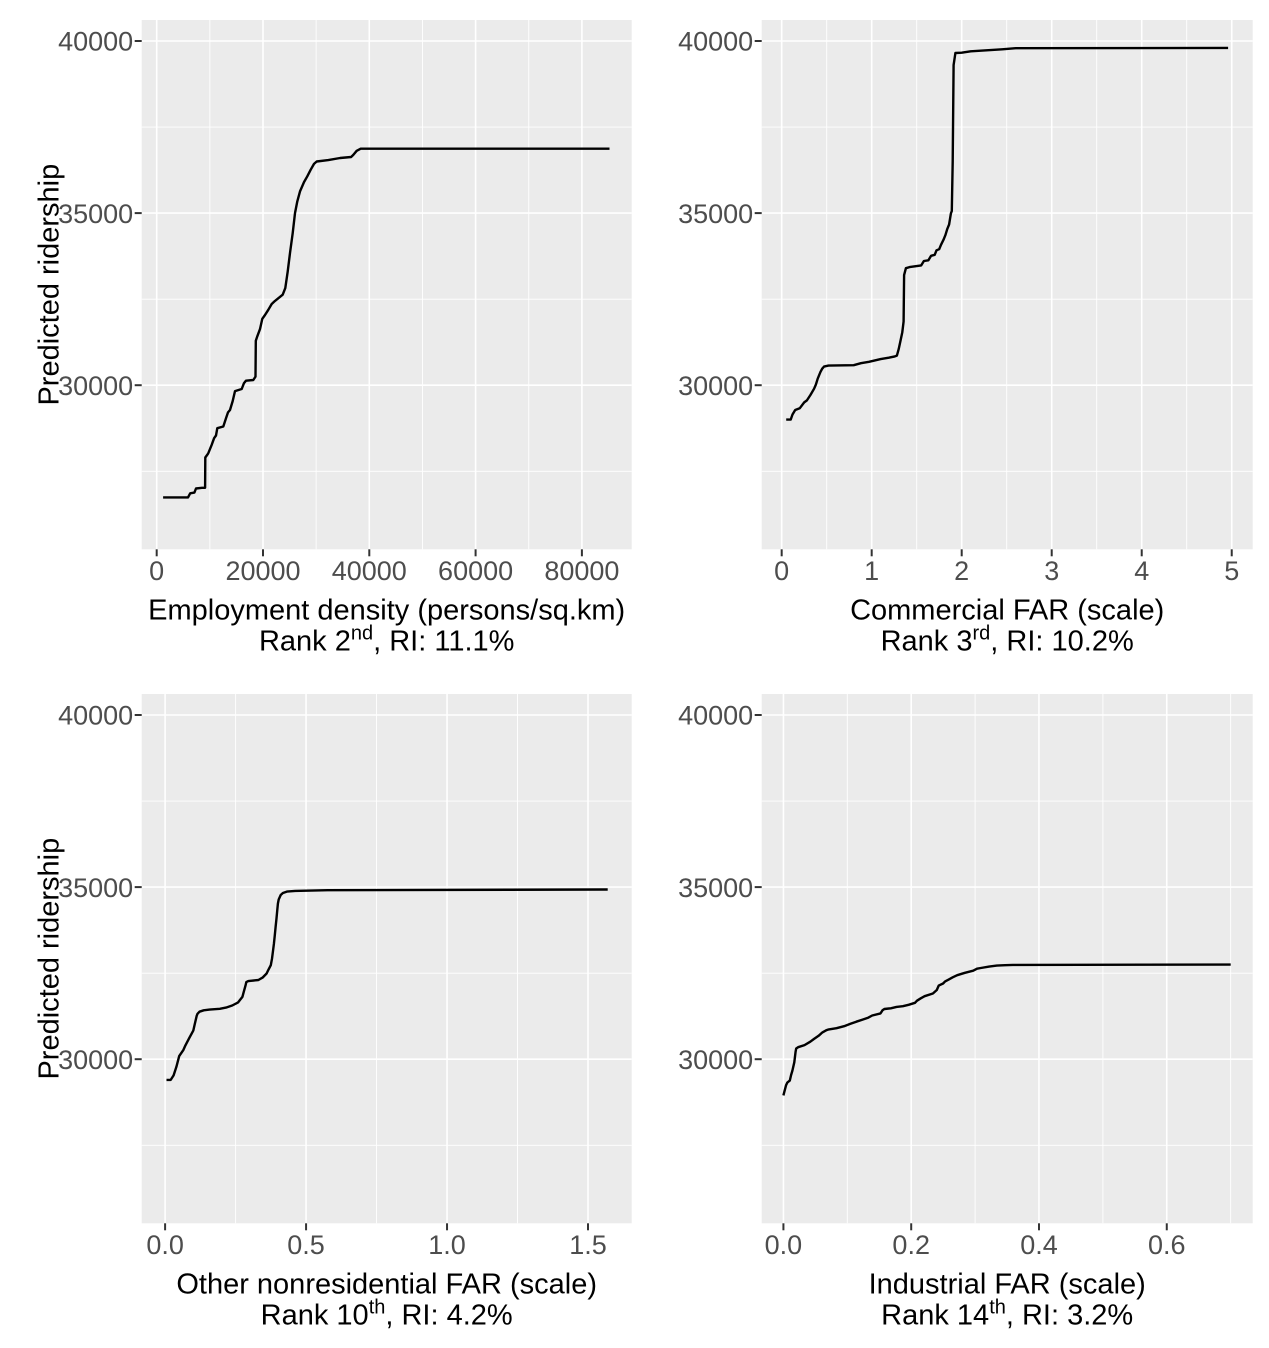 Image resolution: width=1269 pixels, height=1348 pixels. I want to click on x-tick-label: 5, so click(1231, 571).